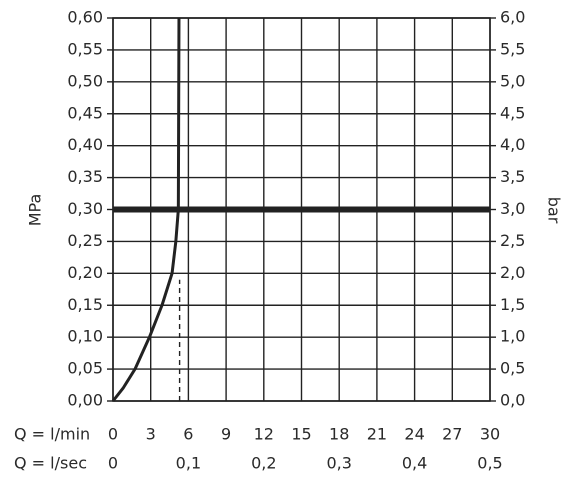 Image resolution: width=580 pixels, height=495 pixels. Describe the element at coordinates (50, 463) in the screenshot. I see `x2-axis-title: Q = l/sec` at that location.